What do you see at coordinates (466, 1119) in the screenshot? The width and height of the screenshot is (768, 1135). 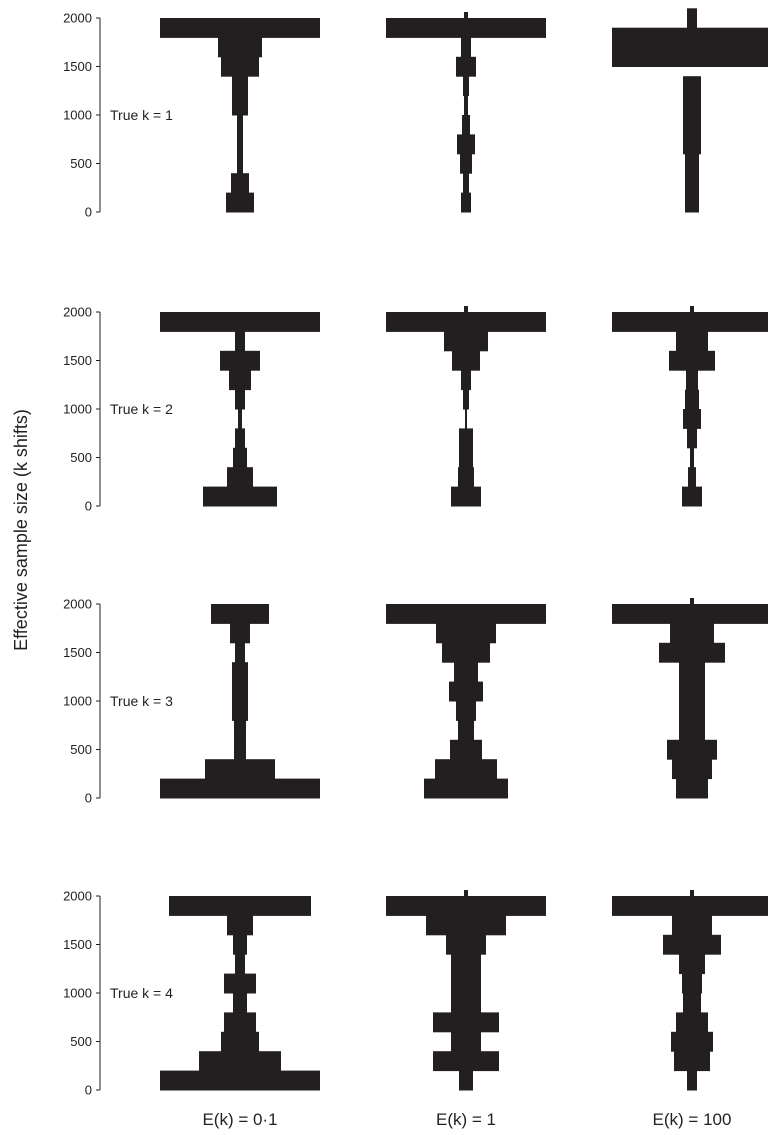 I see `column-label: E(k) = 1` at bounding box center [466, 1119].